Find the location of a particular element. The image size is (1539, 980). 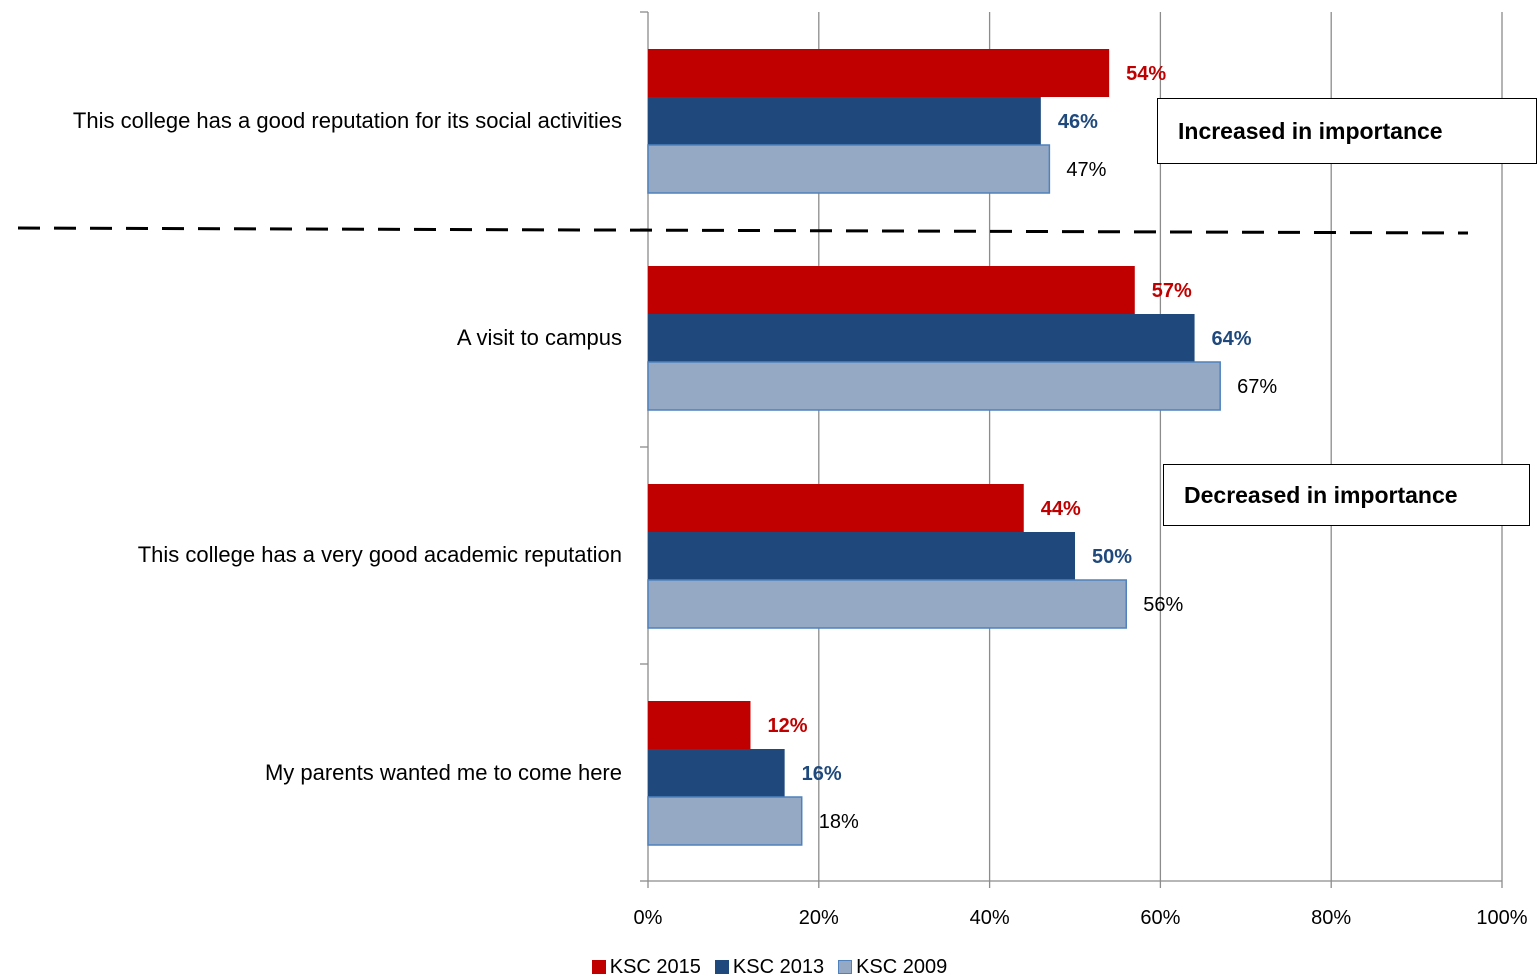

x-tick-label: 80% is located at coordinates (1331, 918).